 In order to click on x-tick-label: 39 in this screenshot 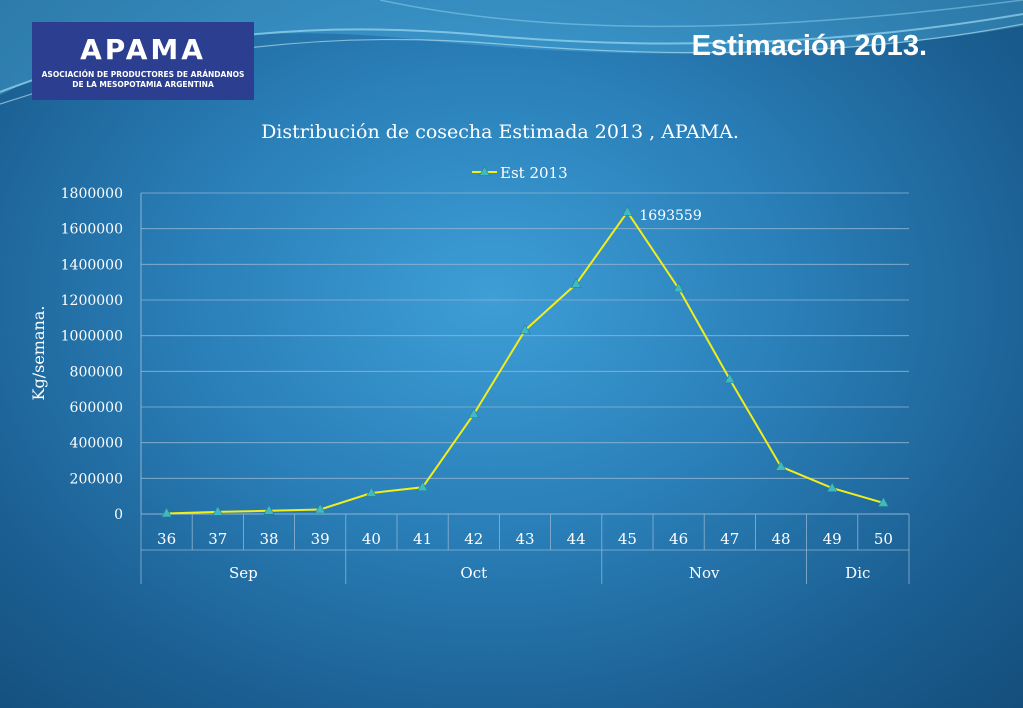, I will do `click(320, 539)`.